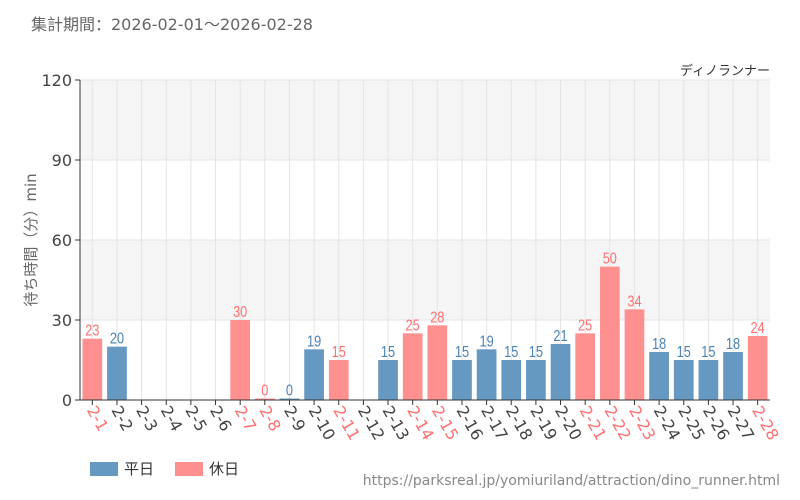  What do you see at coordinates (67, 400) in the screenshot?
I see `y-tick-label: 0` at bounding box center [67, 400].